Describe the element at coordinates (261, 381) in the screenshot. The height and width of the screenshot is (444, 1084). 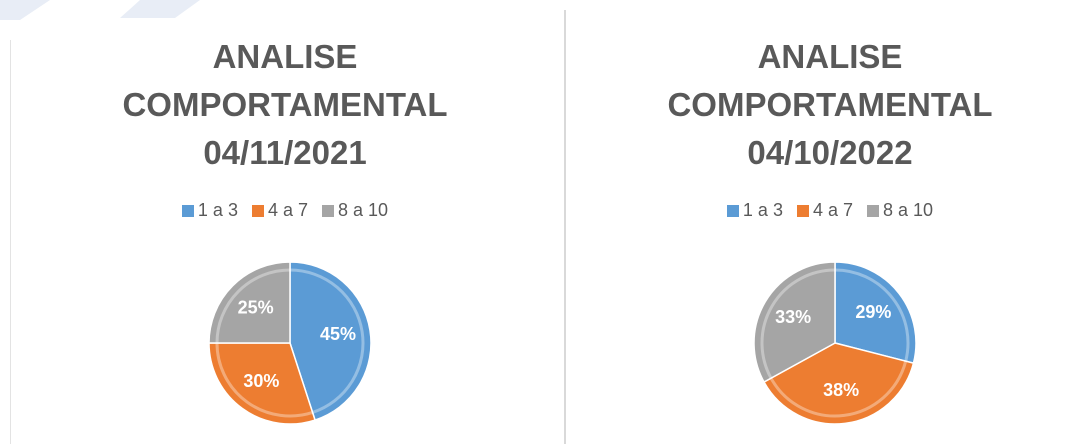
I see `data-label: 30%` at that location.